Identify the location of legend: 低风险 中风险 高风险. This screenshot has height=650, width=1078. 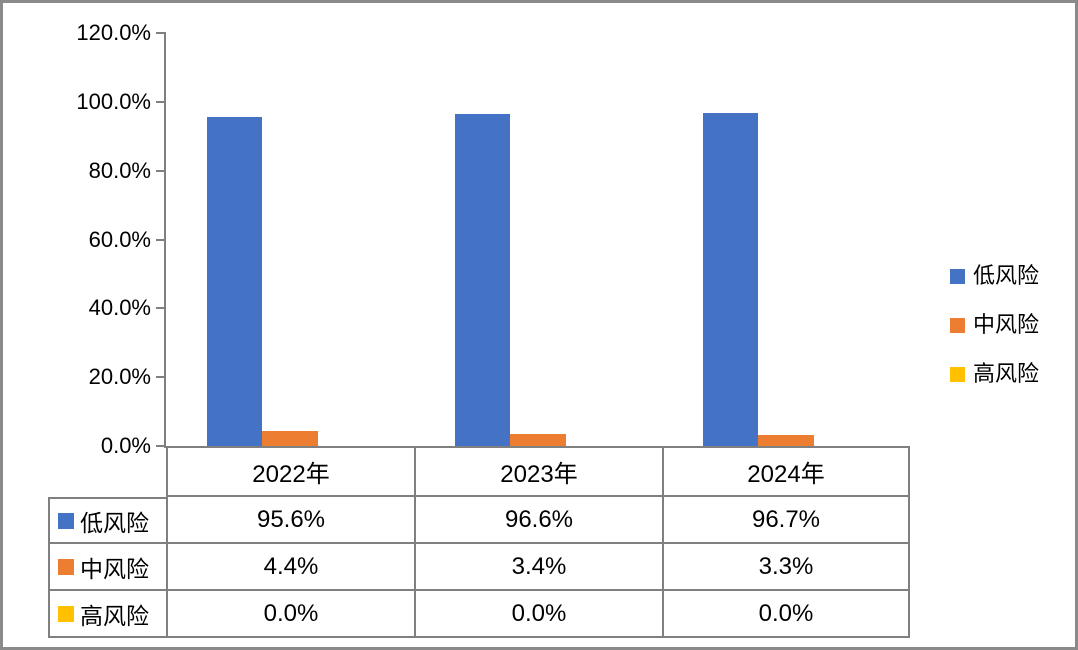
(994, 325).